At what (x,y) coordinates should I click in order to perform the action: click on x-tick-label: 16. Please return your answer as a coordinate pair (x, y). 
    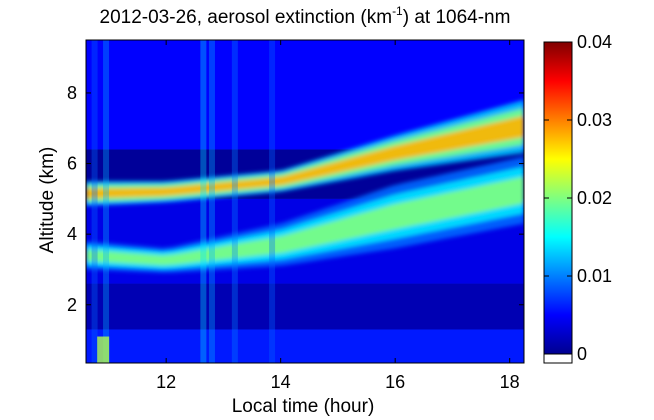
    Looking at the image, I should click on (395, 382).